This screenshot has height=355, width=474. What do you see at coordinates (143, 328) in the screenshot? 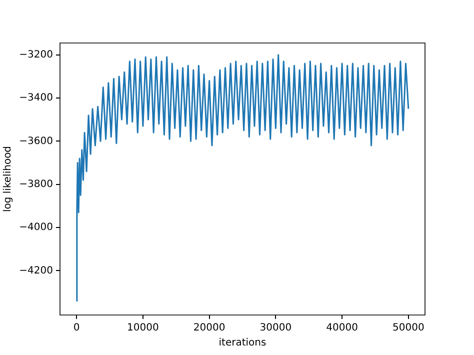
I see `x-tick-label: 10000` at bounding box center [143, 328].